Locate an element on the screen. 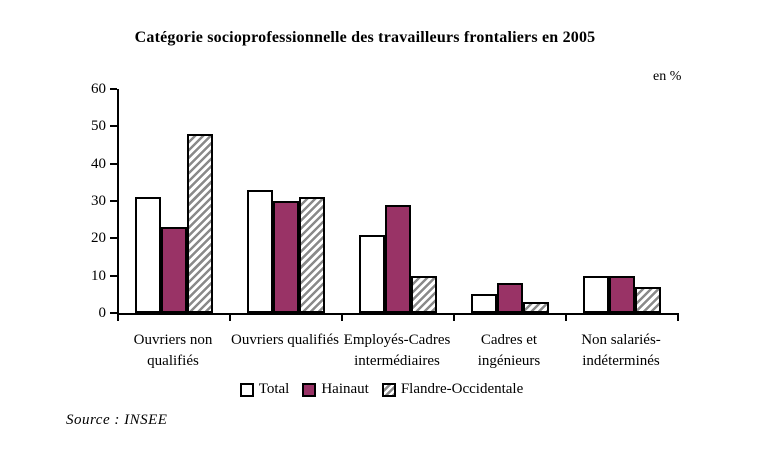  unit-label: en % is located at coordinates (667, 76).